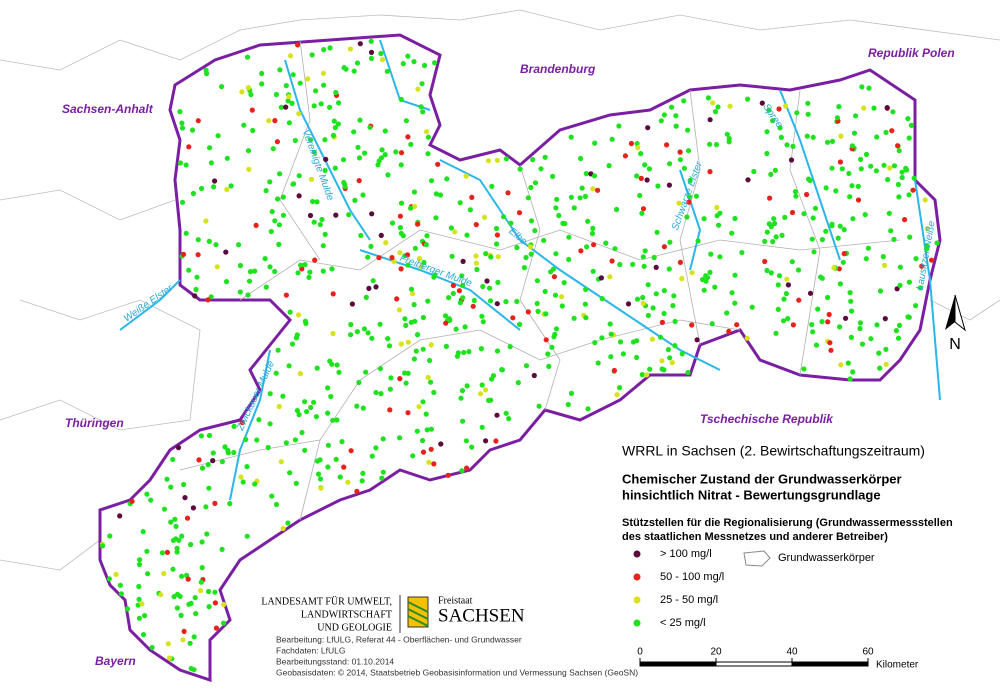  What do you see at coordinates (94, 423) in the screenshot?
I see `region-label: Thüringen` at bounding box center [94, 423].